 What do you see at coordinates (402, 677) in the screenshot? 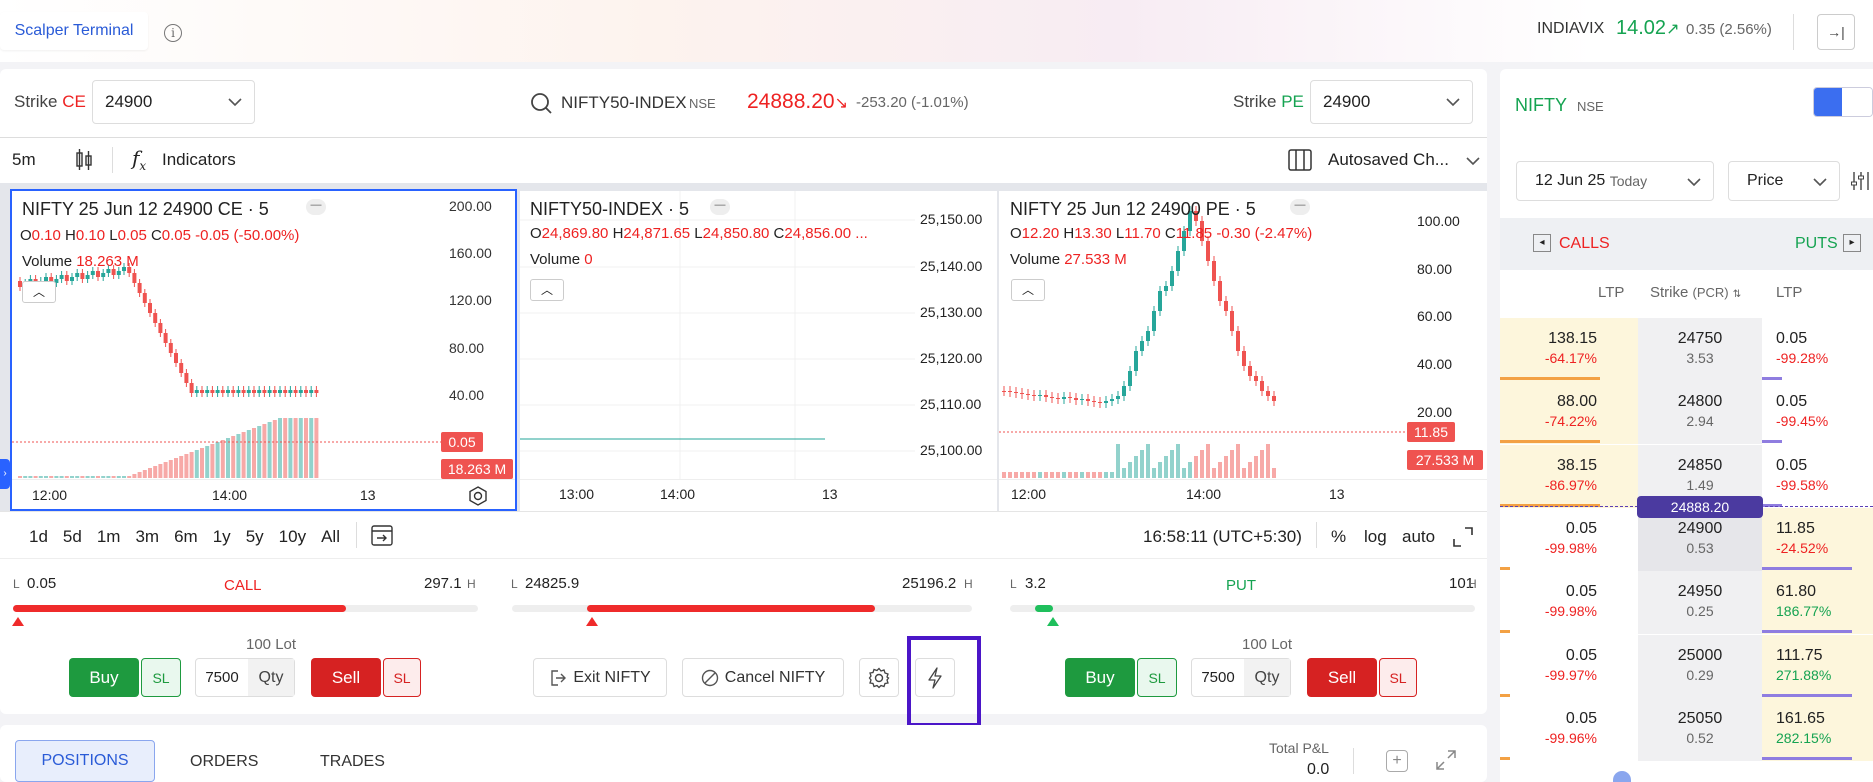
I see `call-sl-sell-button: SL` at bounding box center [402, 677].